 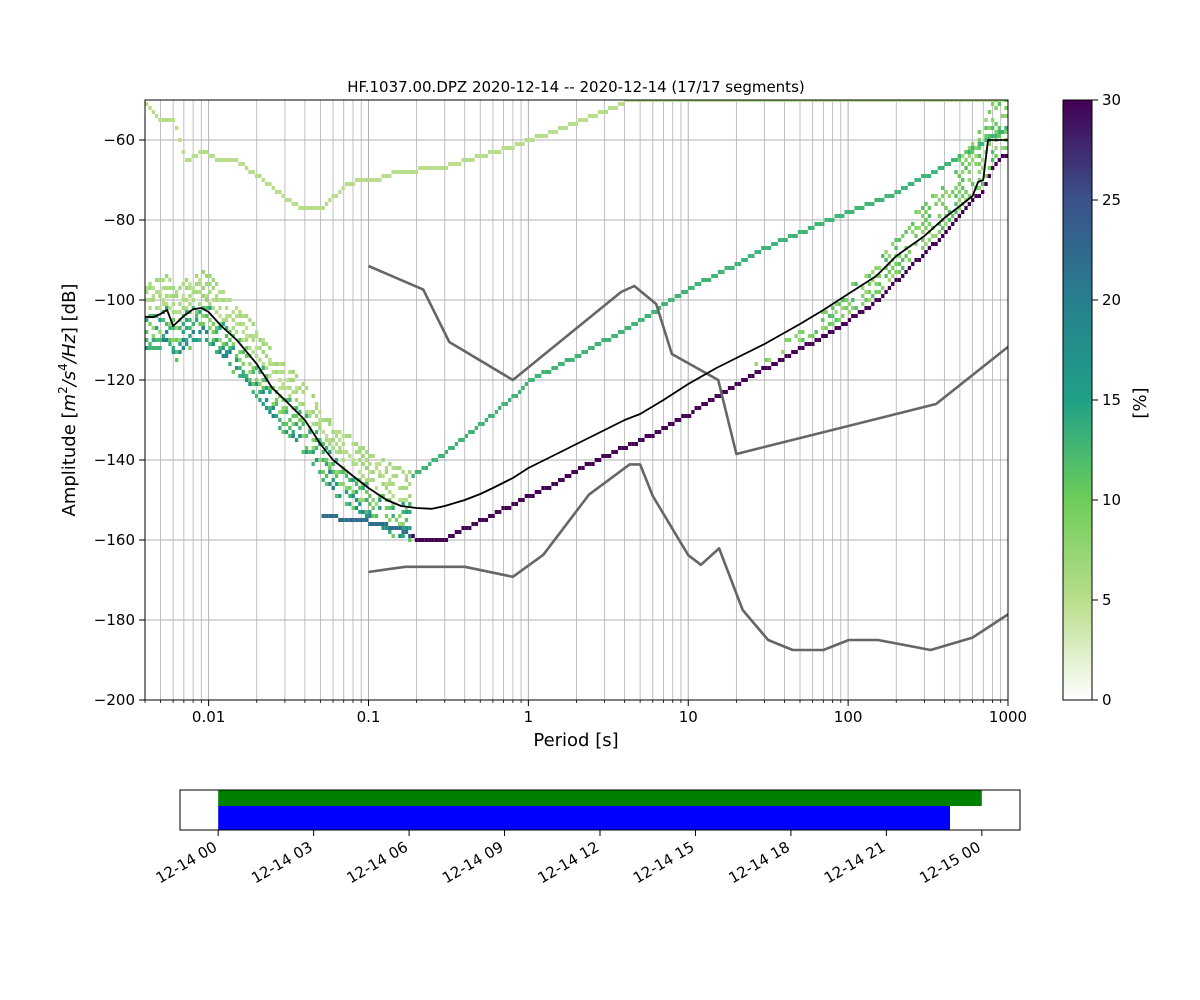 I want to click on coverage-tick-label: 12-14 18, so click(x=758, y=862).